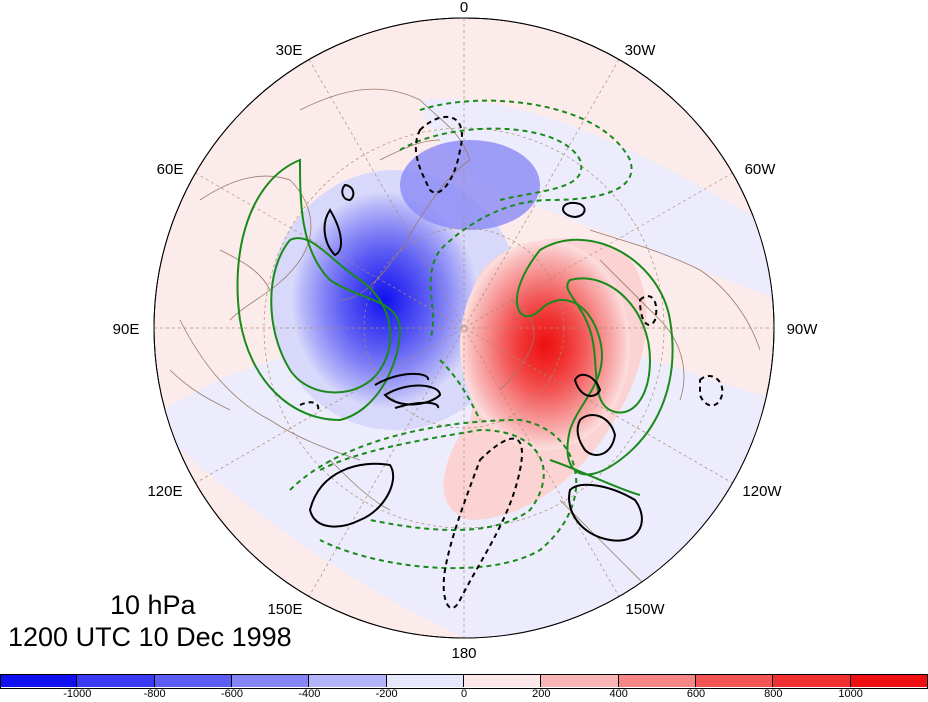 The width and height of the screenshot is (928, 702). I want to click on lon-label-120w: 120W, so click(762, 491).